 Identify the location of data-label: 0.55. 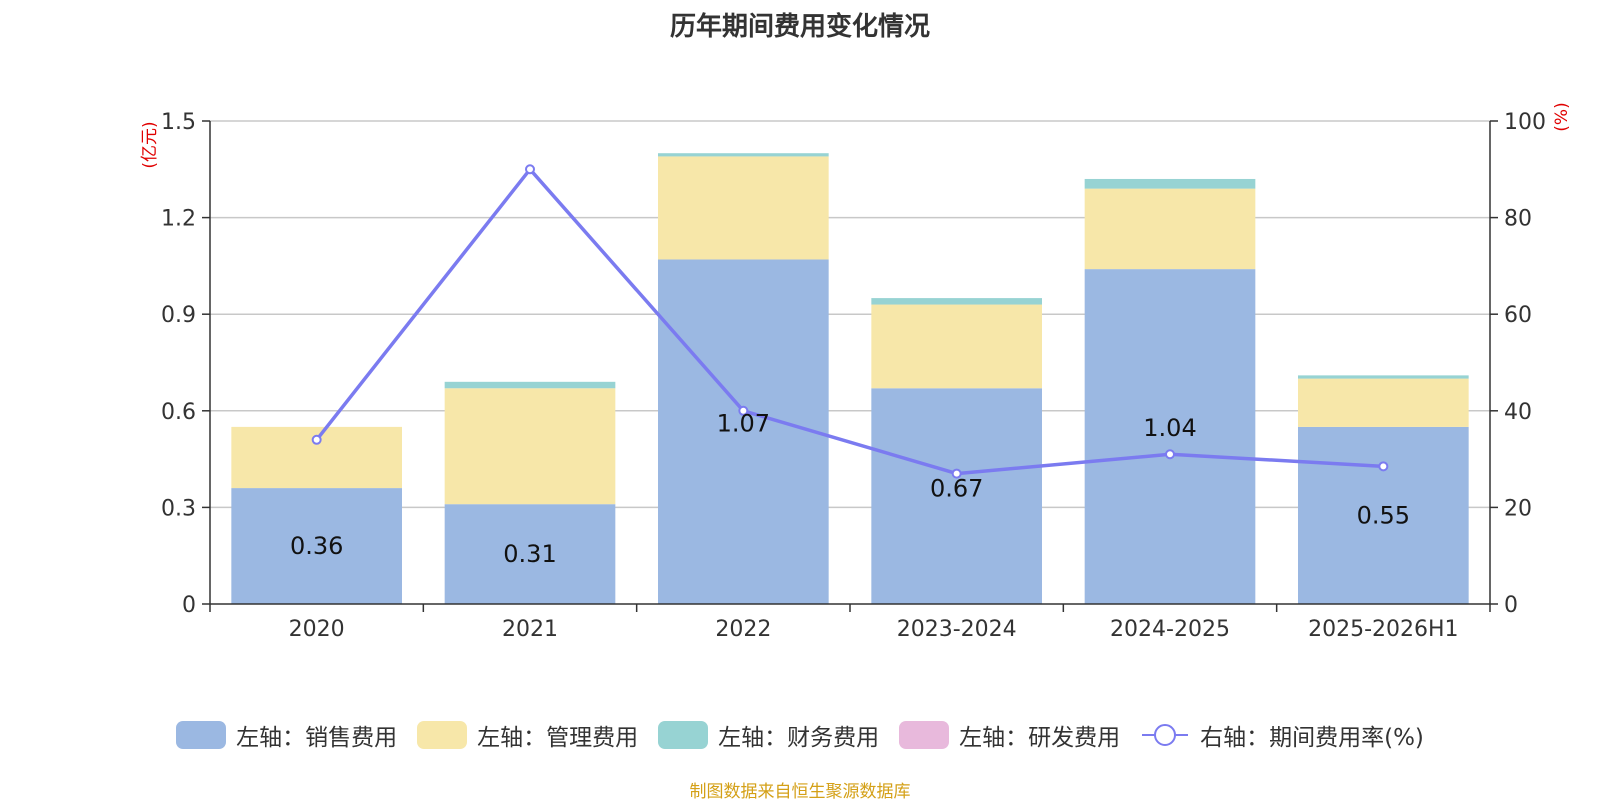
(1383, 515).